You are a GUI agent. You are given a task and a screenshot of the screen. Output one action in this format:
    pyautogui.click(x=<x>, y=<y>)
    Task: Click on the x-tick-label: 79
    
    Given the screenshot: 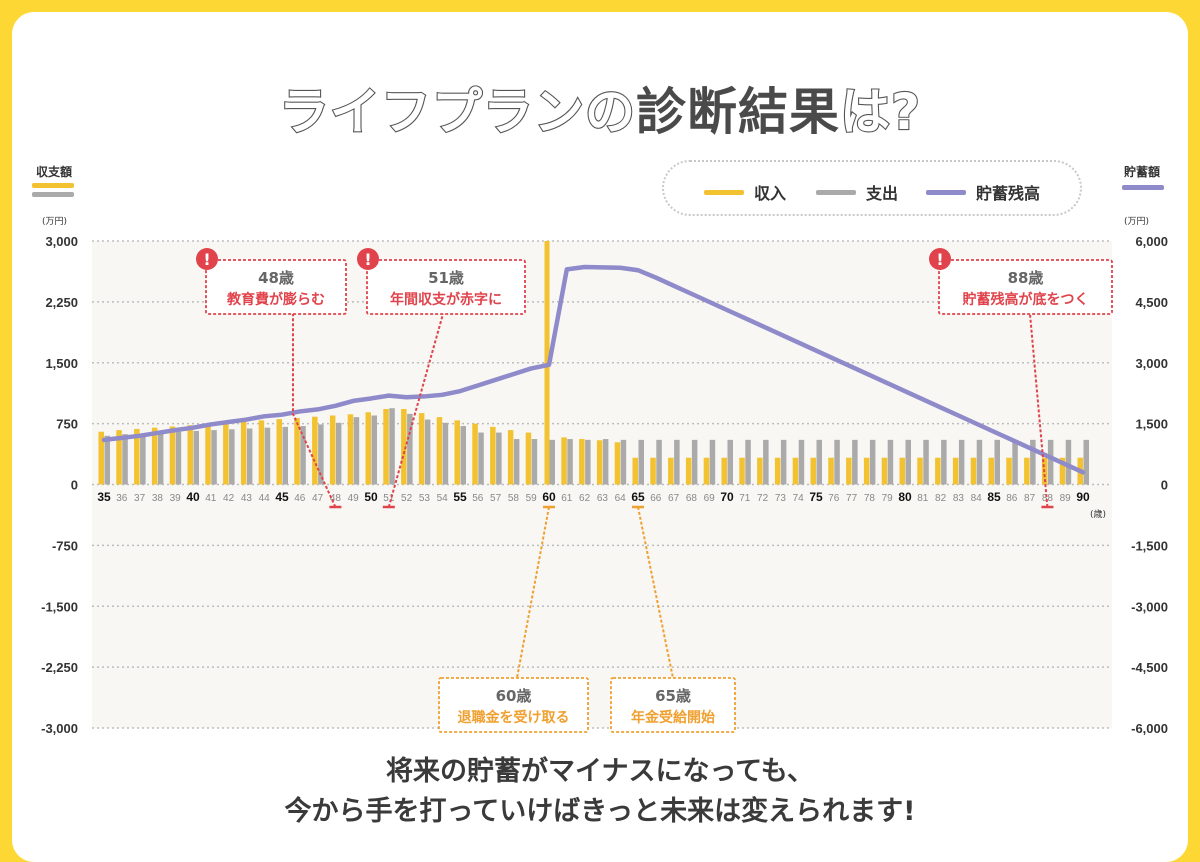 What is the action you would take?
    pyautogui.click(x=888, y=498)
    